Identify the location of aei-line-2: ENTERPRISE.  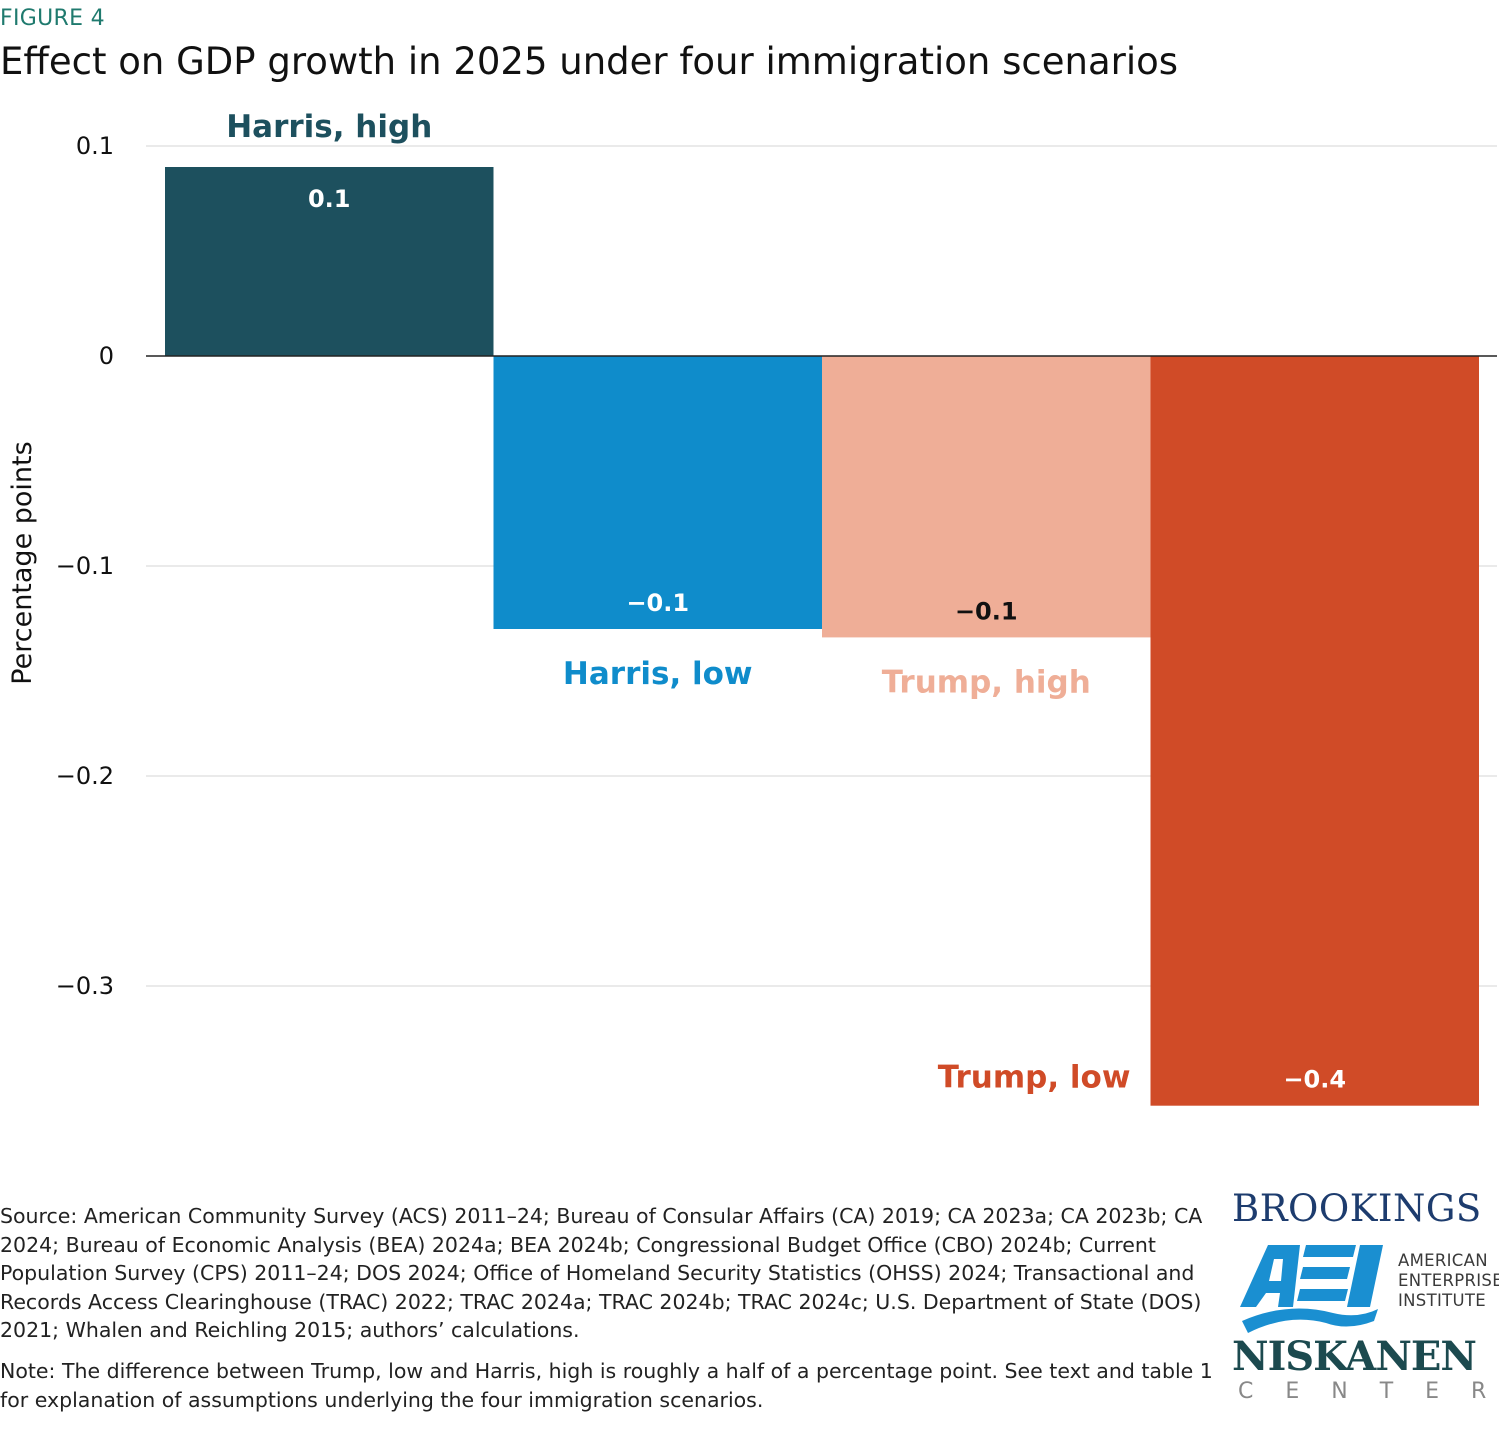
(1448, 1280).